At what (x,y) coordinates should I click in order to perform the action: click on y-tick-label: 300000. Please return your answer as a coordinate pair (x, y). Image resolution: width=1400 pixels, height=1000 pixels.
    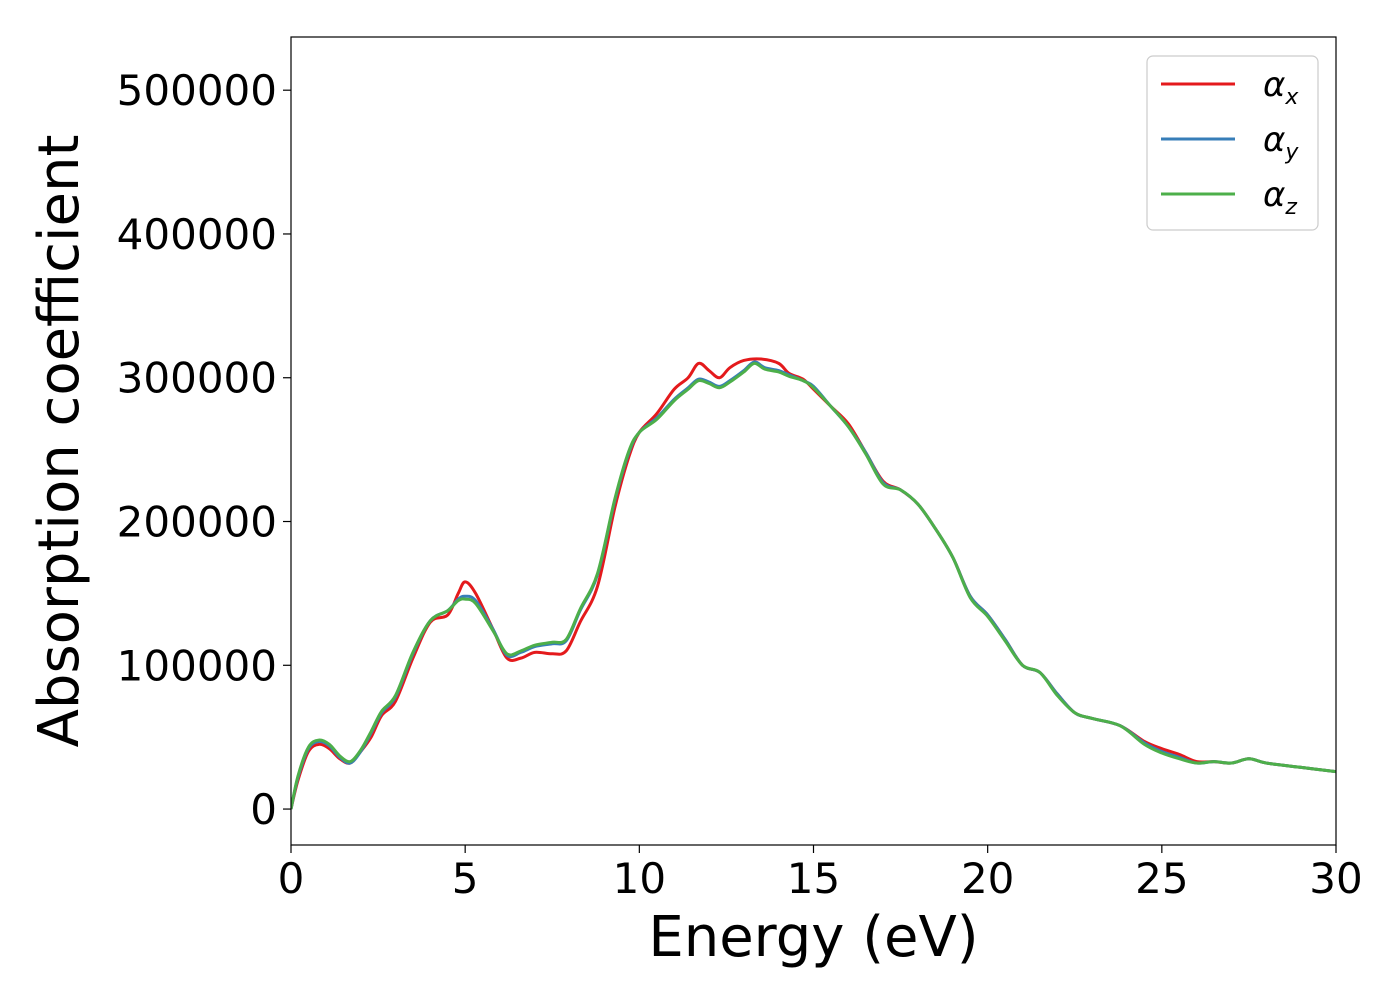
    Looking at the image, I should click on (197, 378).